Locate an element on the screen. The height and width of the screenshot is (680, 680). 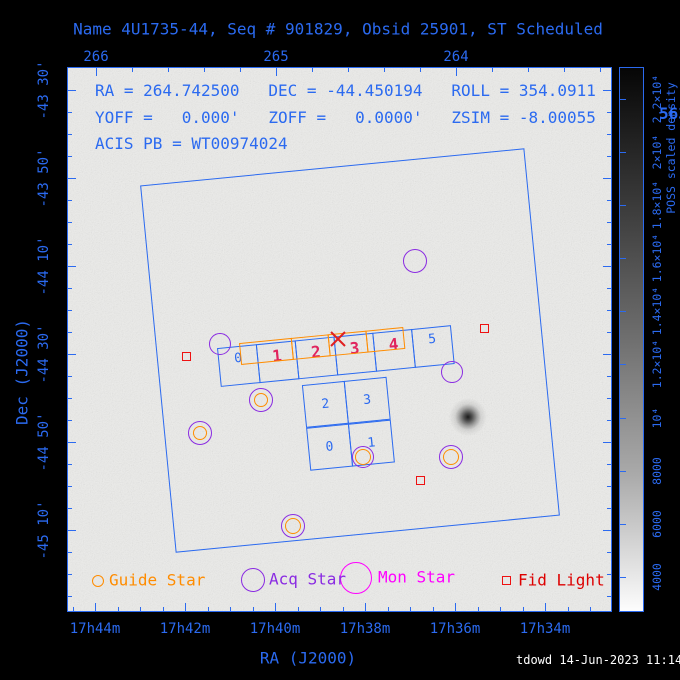
acis-i-chip: 0 is located at coordinates (330, 447).